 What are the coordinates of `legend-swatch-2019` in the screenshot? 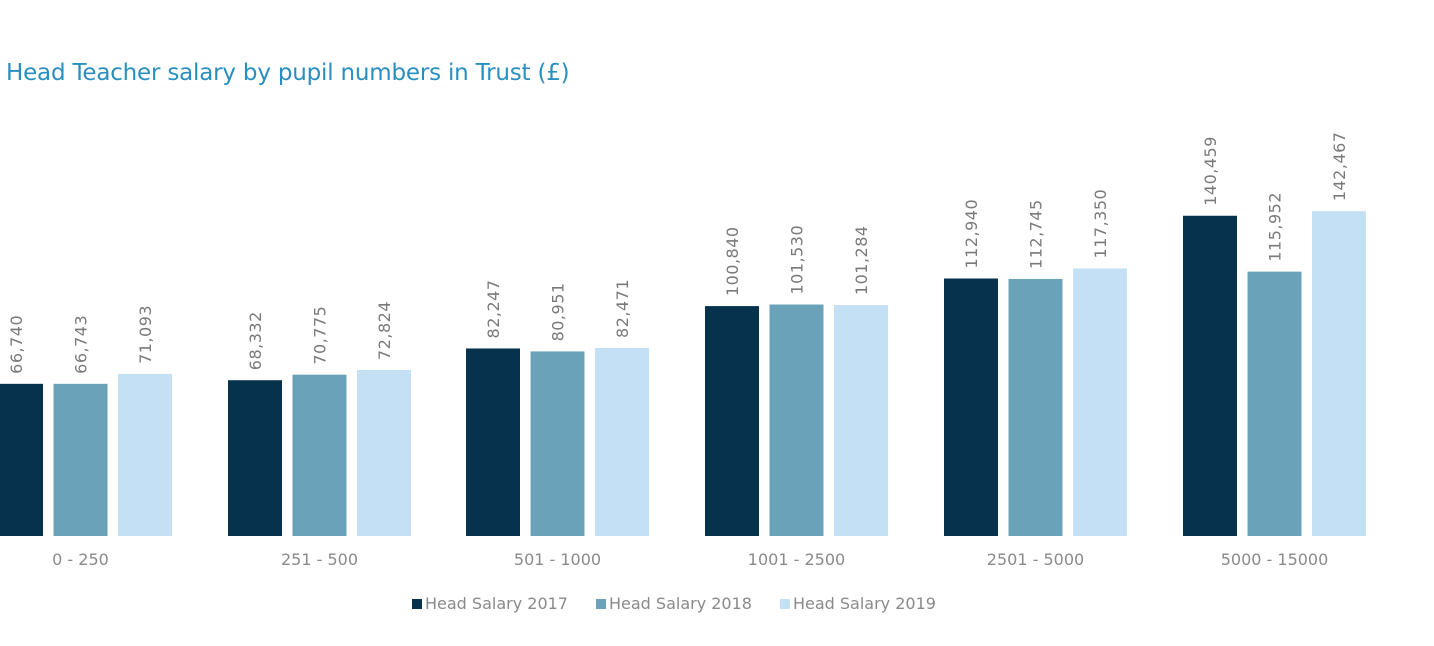 It's located at (784, 603).